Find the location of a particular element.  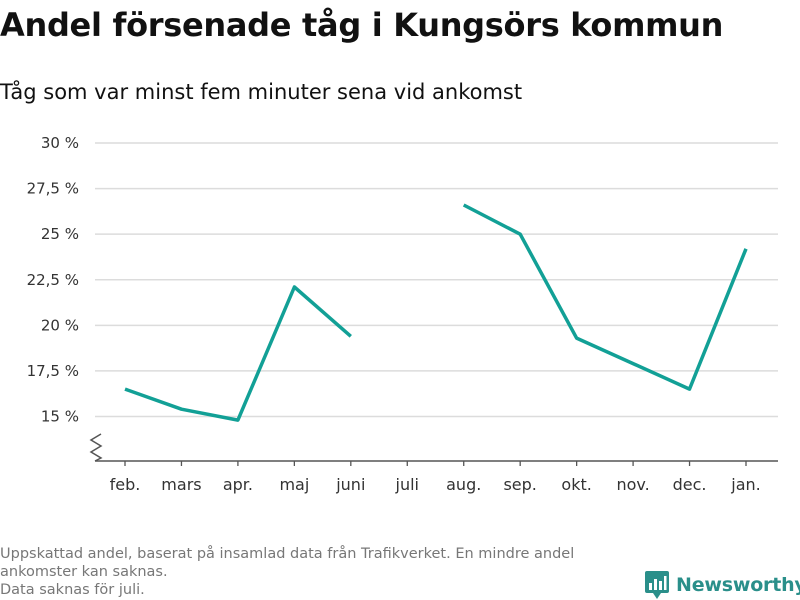

y-tick-label: 25 % is located at coordinates (60, 234).